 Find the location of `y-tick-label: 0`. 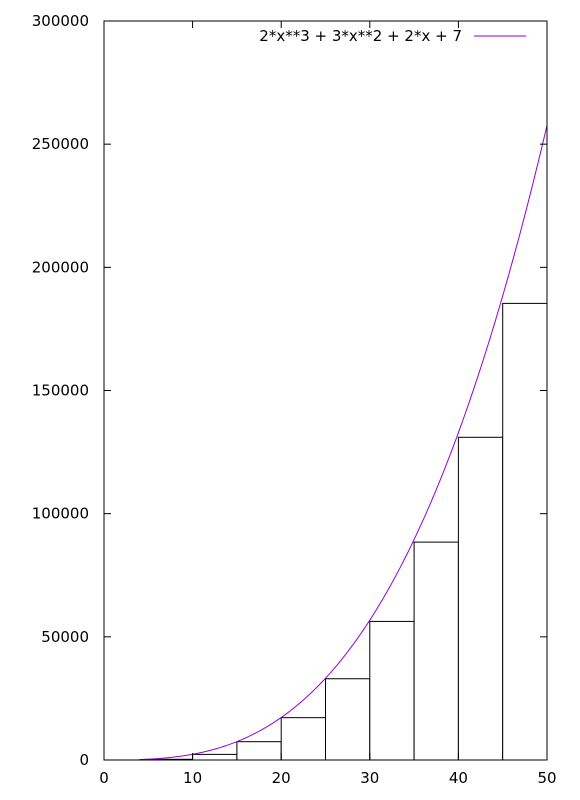

y-tick-label: 0 is located at coordinates (84, 760).